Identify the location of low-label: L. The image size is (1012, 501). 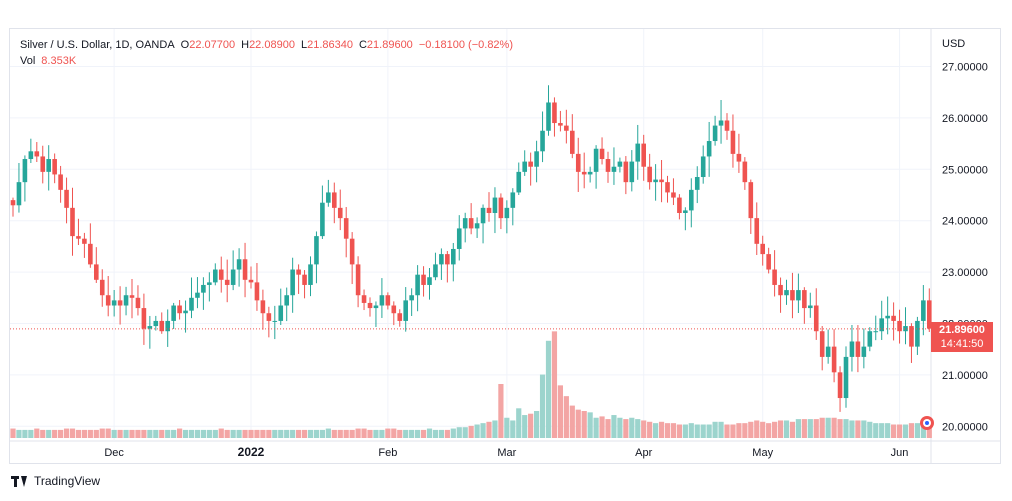
(304, 45).